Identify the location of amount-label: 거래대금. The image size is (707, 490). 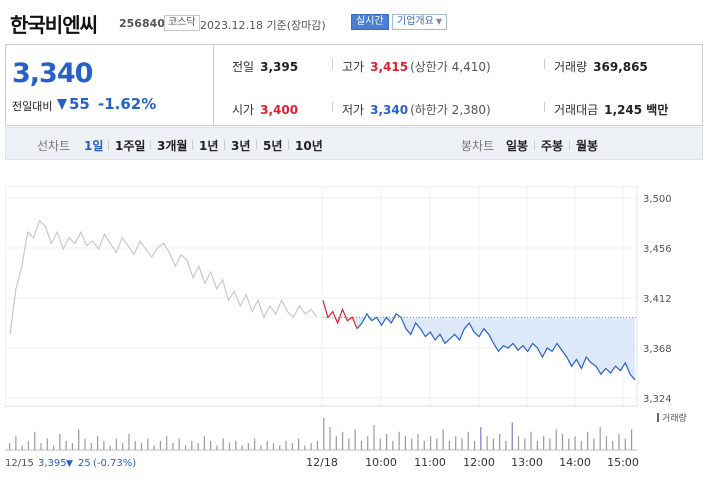
(576, 110).